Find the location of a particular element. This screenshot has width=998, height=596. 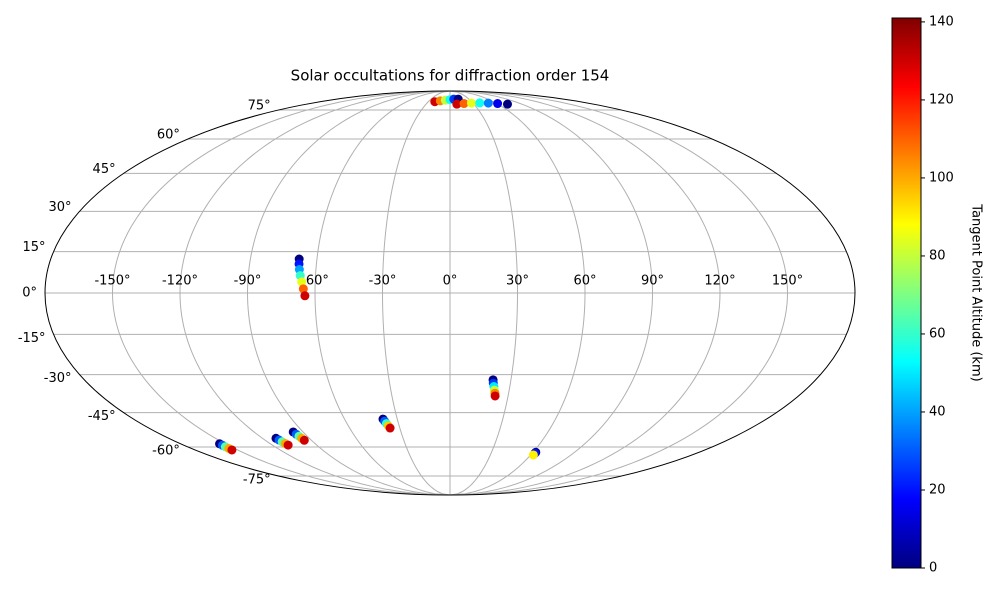

colorbar-label: Tangent Point Altitude (km) is located at coordinates (976, 292).